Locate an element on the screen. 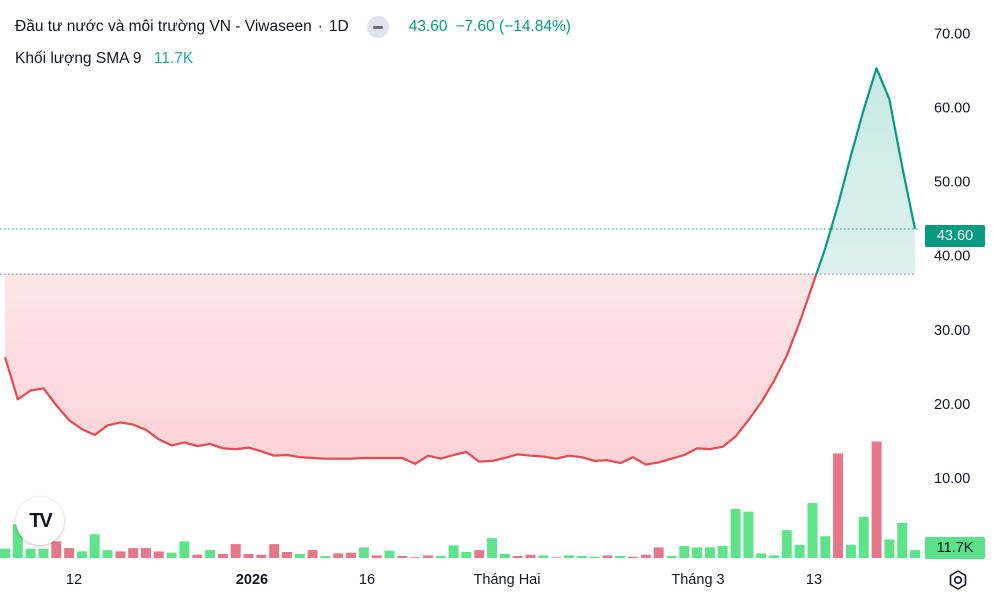 The height and width of the screenshot is (597, 994). volume-value: 11.7K is located at coordinates (173, 58).